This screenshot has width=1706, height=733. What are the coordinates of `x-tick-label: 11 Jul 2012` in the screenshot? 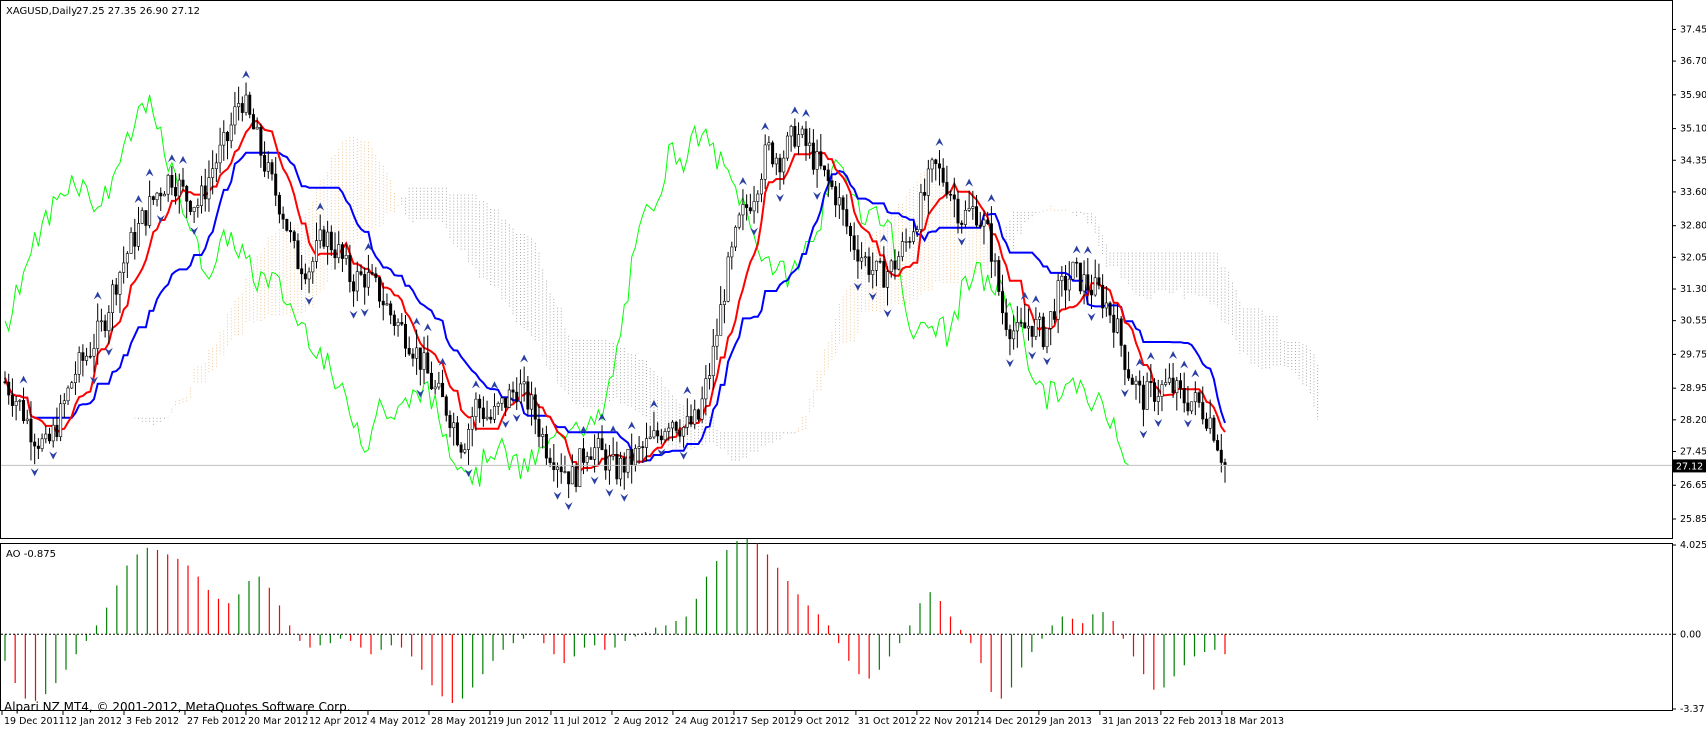 It's located at (580, 721).